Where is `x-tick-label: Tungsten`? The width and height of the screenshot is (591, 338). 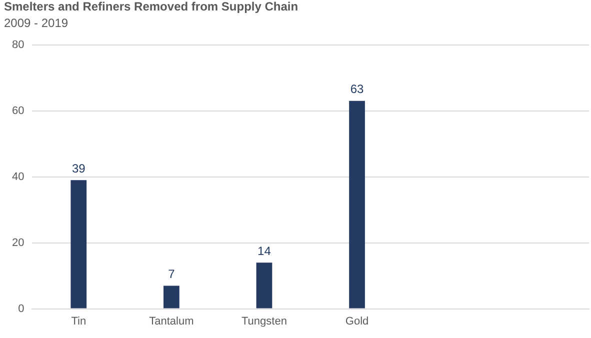
x-tick-label: Tungsten is located at coordinates (264, 321).